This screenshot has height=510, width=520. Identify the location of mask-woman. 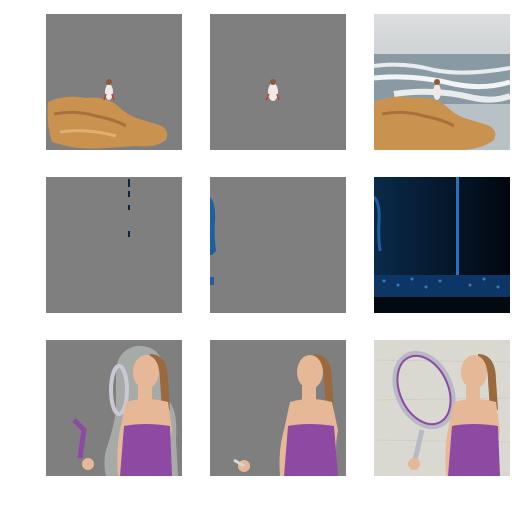
(278, 408).